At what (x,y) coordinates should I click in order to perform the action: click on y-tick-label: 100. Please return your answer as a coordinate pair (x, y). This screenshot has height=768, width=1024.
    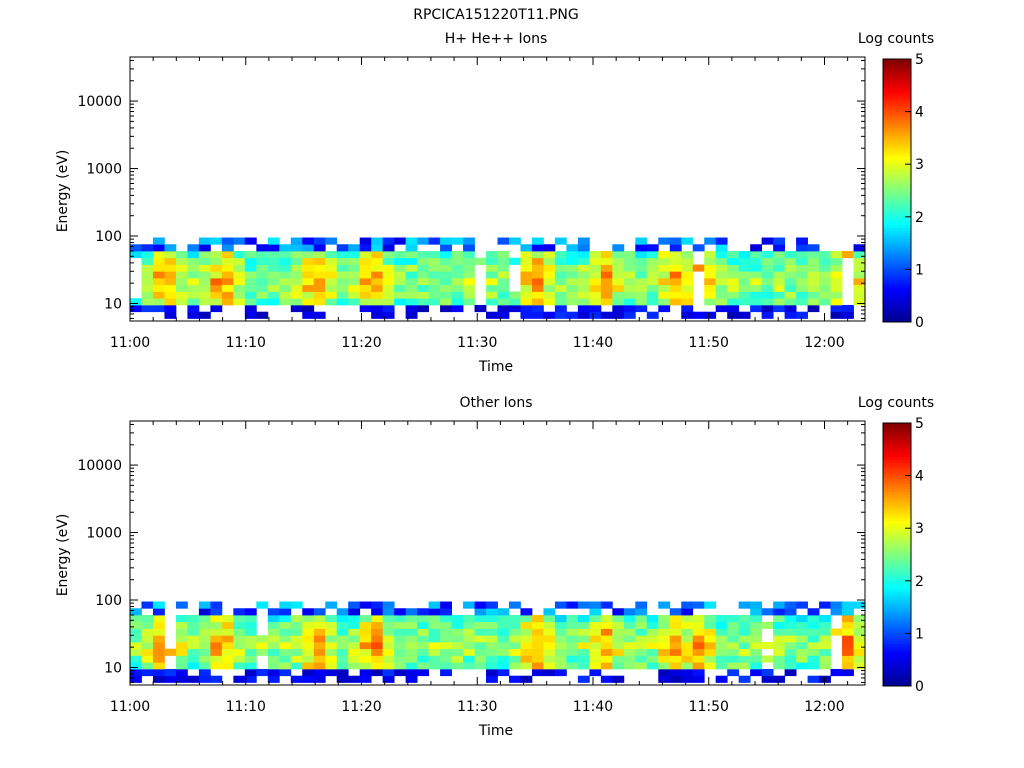
    Looking at the image, I should click on (108, 237).